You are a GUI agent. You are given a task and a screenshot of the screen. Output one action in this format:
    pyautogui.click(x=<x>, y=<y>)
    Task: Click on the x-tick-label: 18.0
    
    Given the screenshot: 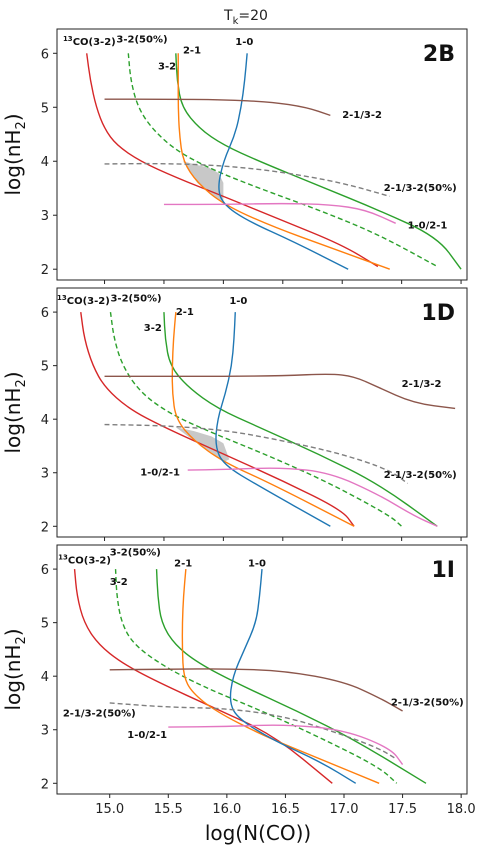 What is the action you would take?
    pyautogui.click(x=461, y=809)
    